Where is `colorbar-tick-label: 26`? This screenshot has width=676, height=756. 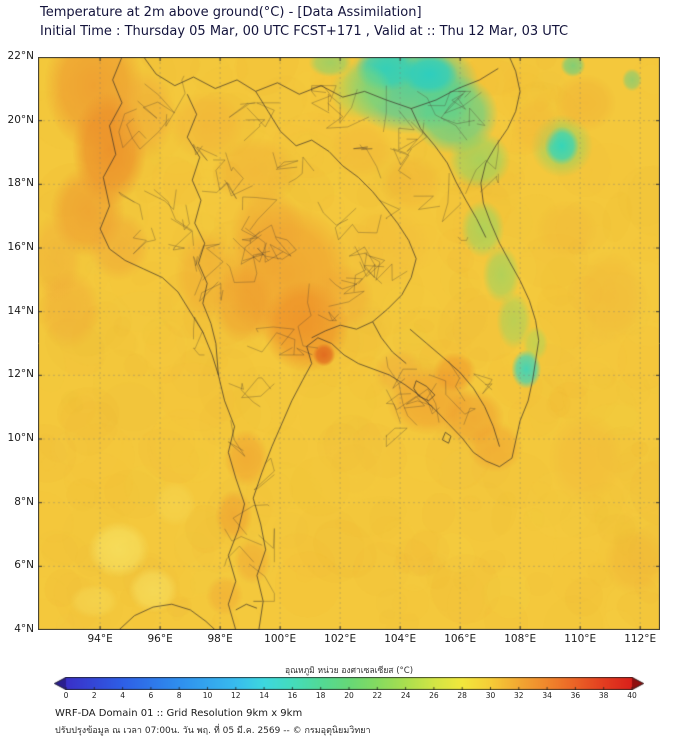 colorbar-tick-label: 26 is located at coordinates (434, 695).